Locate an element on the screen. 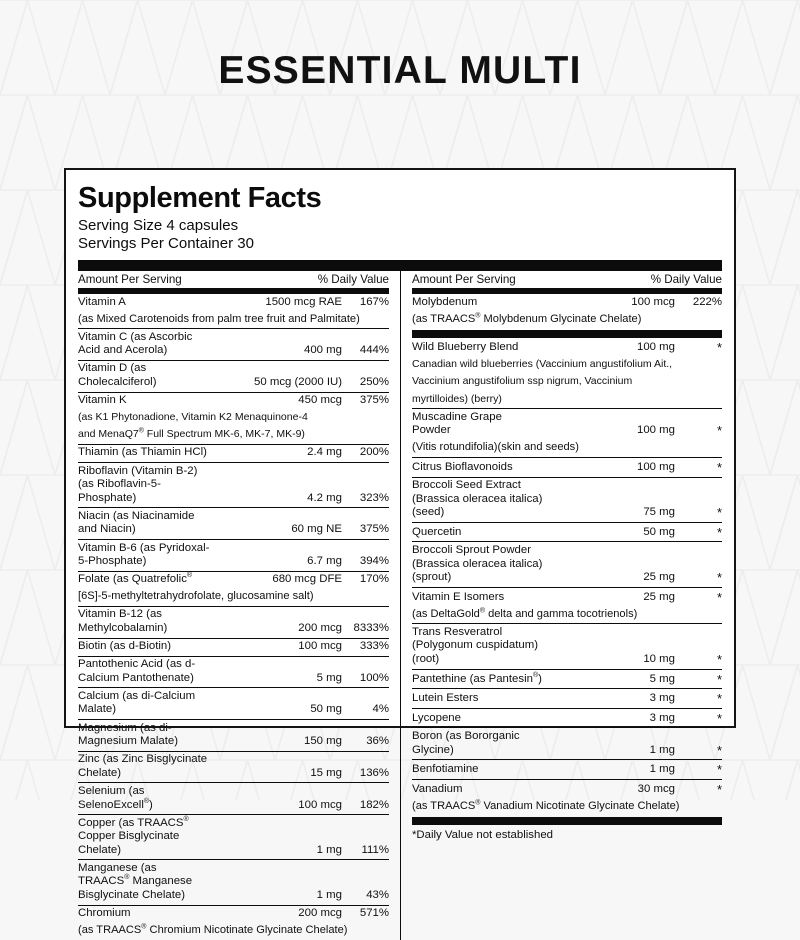 This screenshot has height=940, width=800. nutrient-daily-value: 4% is located at coordinates (365, 703).